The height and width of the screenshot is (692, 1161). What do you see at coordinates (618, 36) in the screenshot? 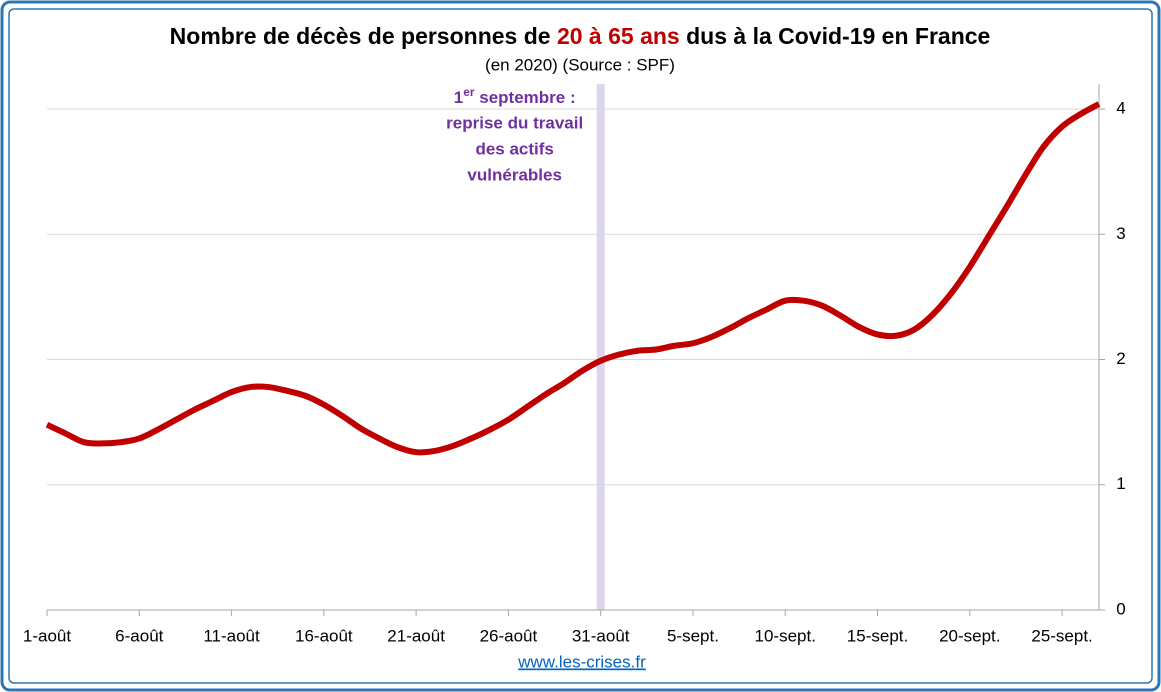
I see `title-highlight: 20 à 65 ans` at bounding box center [618, 36].